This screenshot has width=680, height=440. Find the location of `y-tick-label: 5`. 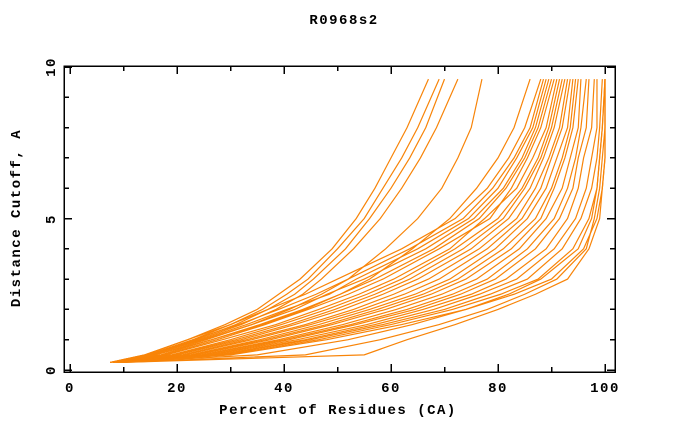

y-tick-label: 5 is located at coordinates (52, 218).